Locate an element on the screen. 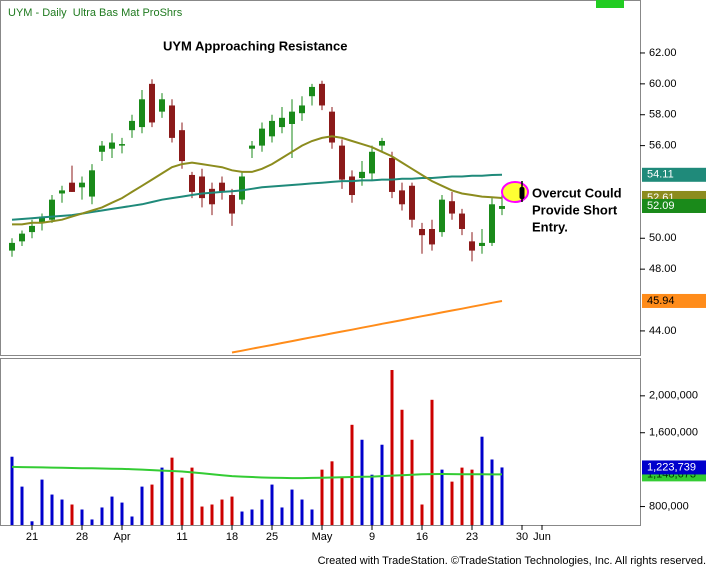  chart-title: UYM - Daily Ultra Bas Mat ProShrs is located at coordinates (95, 13).